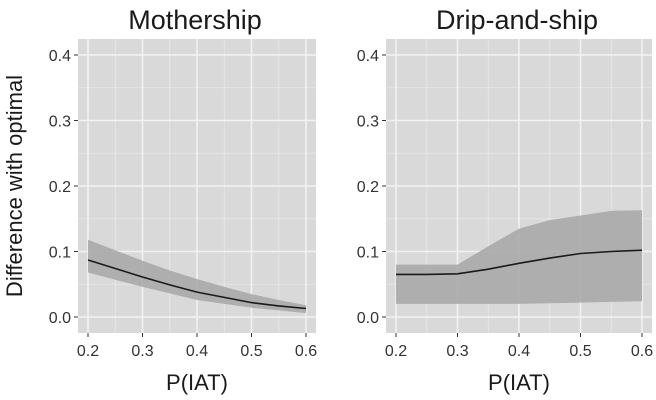 The image size is (656, 400). What do you see at coordinates (368, 253) in the screenshot?
I see `panel-2-y-tick-label: 0.1` at bounding box center [368, 253].